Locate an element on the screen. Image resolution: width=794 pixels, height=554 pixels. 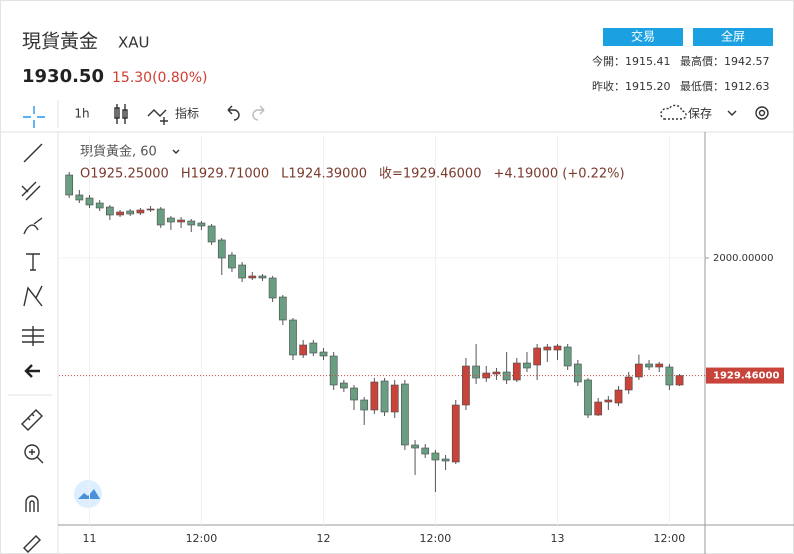
settings-icon-center is located at coordinates (762, 113).